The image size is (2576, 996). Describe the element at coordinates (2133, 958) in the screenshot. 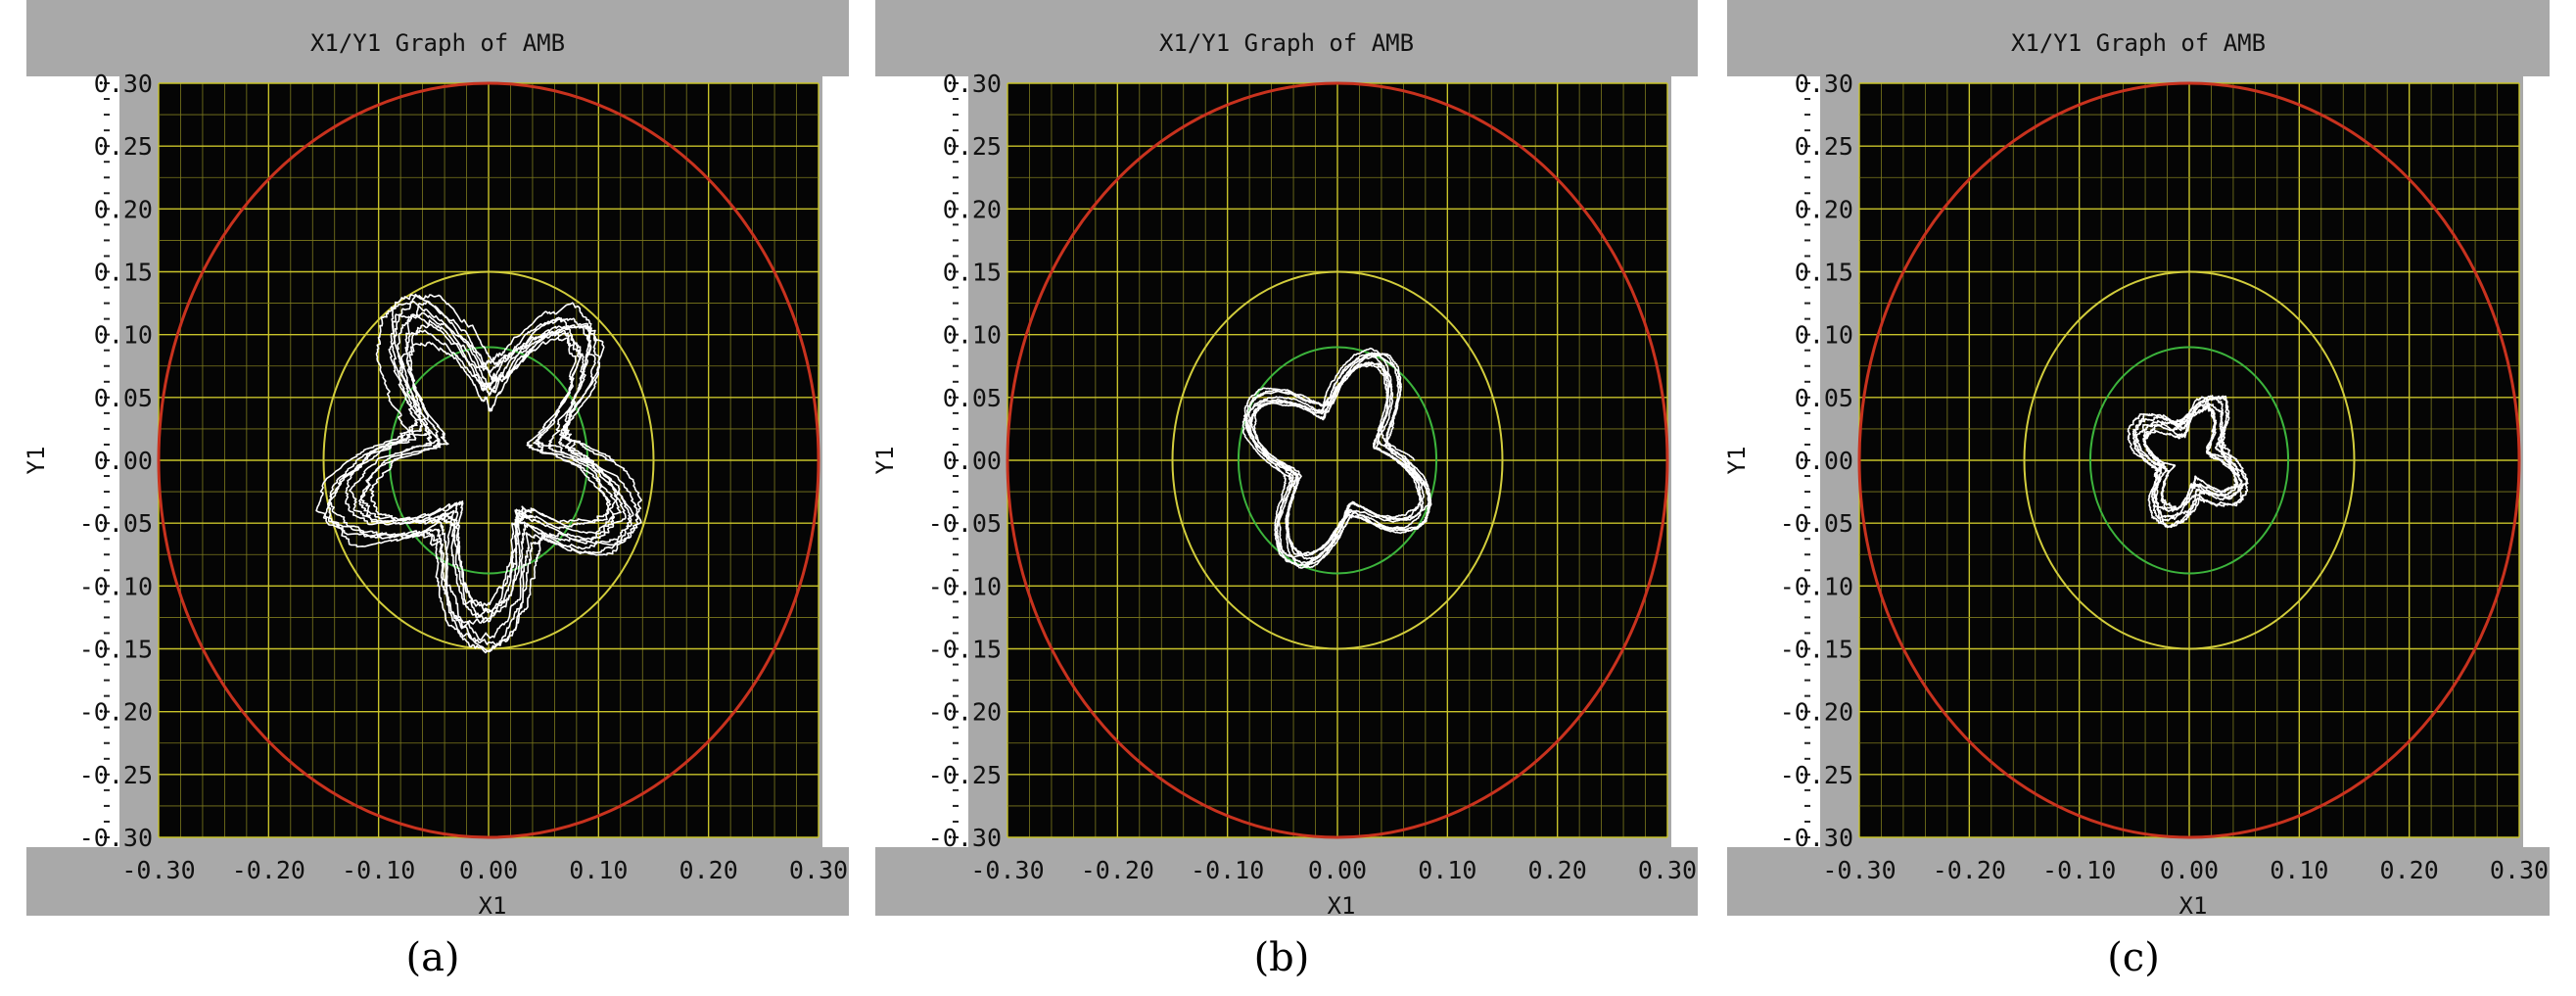

I see `panel-label-c: (c)` at that location.